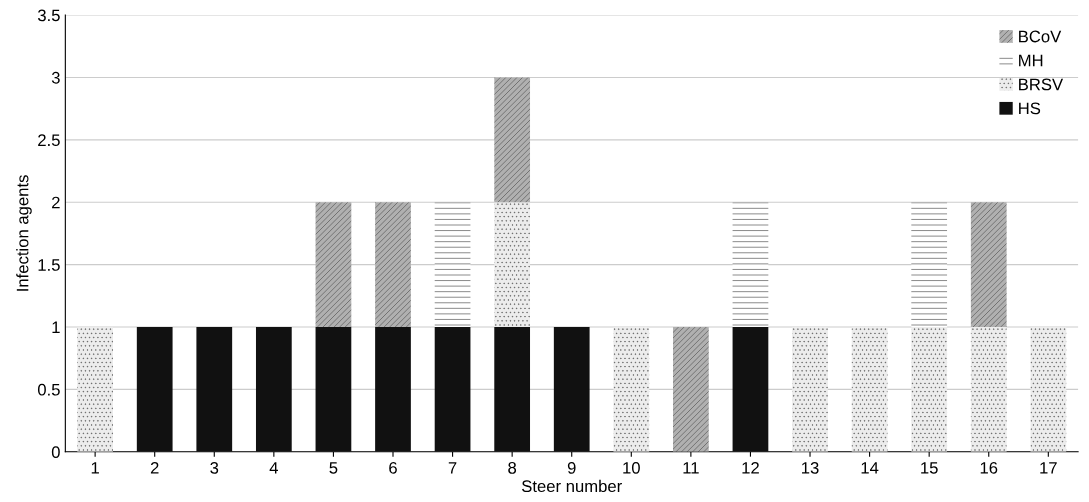 This screenshot has height=502, width=1089. Describe the element at coordinates (571, 467) in the screenshot. I see `x-tick-label: 9` at that location.